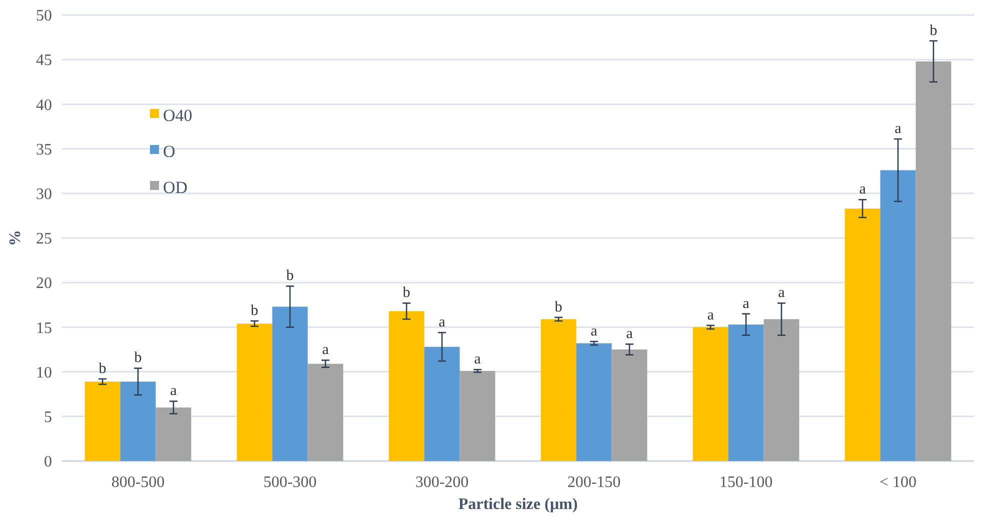 The image size is (984, 523). I want to click on x-axis-title: Particle size (µm), so click(518, 504).